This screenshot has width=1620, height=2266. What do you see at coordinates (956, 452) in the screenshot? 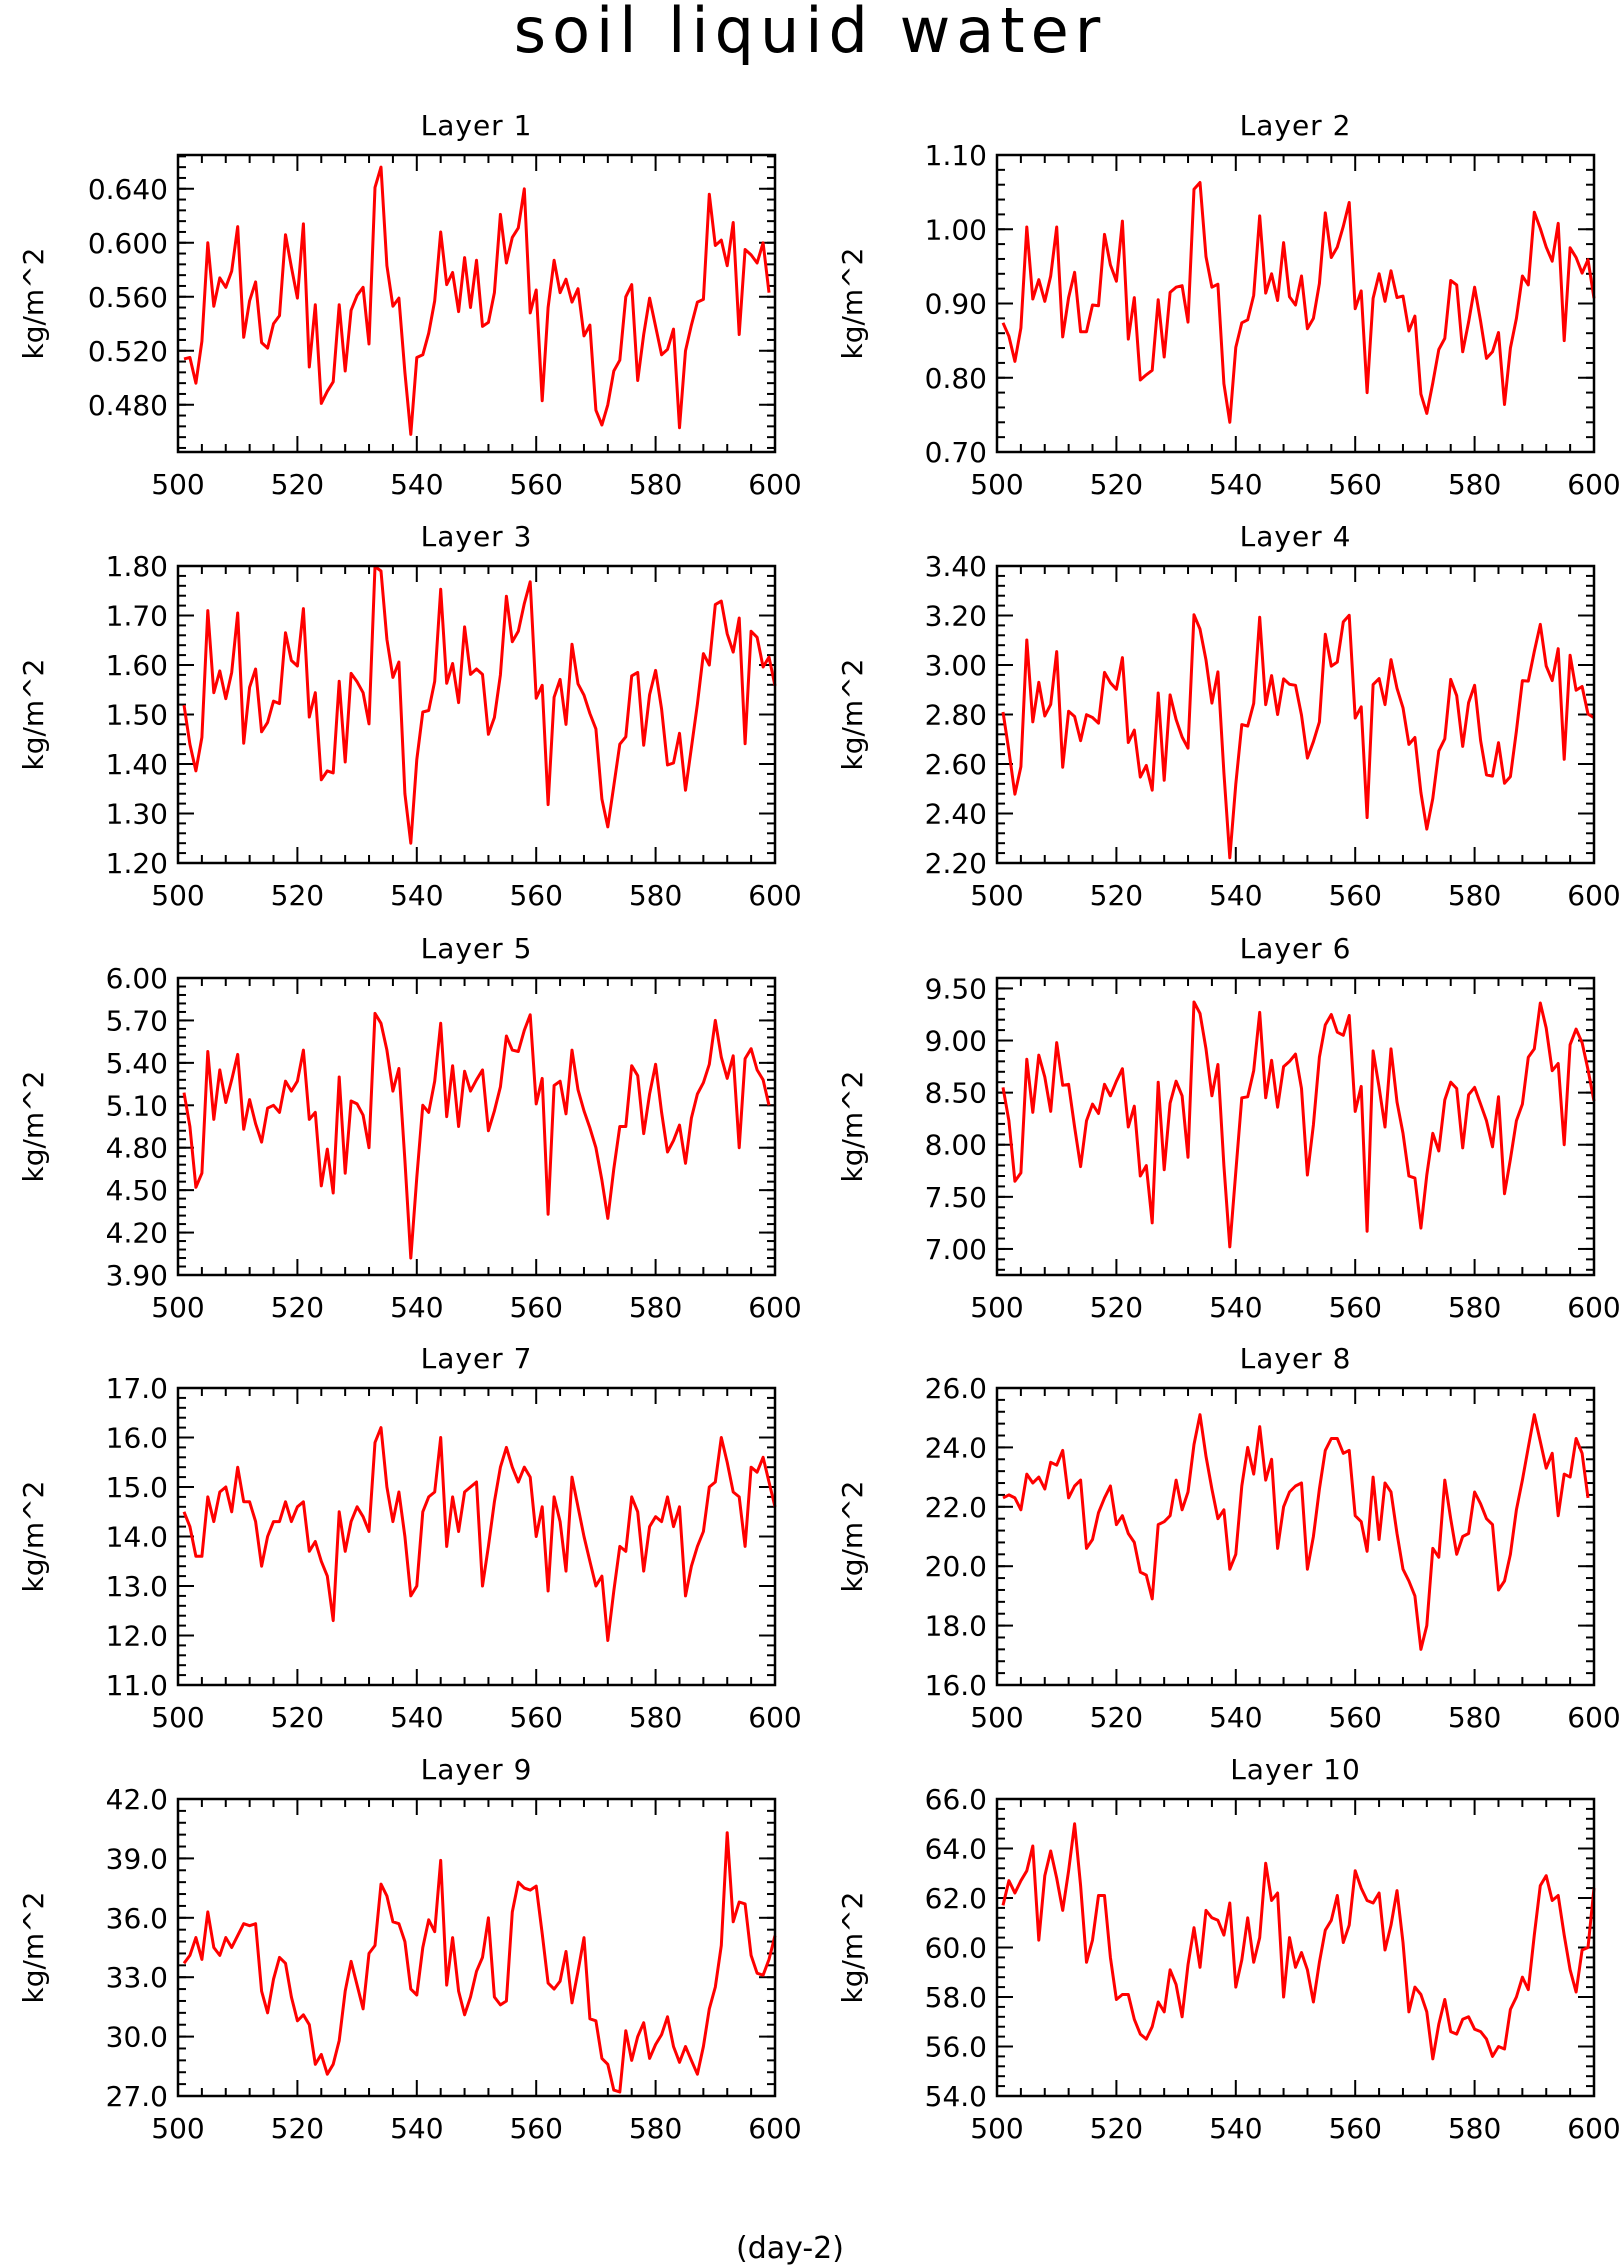
I see `y-tick-label: 0.70` at bounding box center [956, 452].